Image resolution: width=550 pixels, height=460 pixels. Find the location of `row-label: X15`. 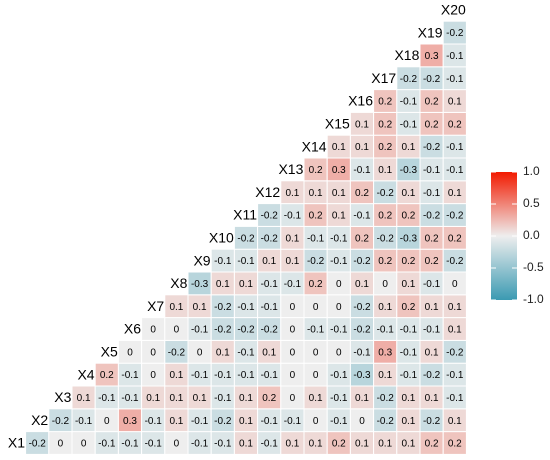

row-label: X15 is located at coordinates (337, 124).